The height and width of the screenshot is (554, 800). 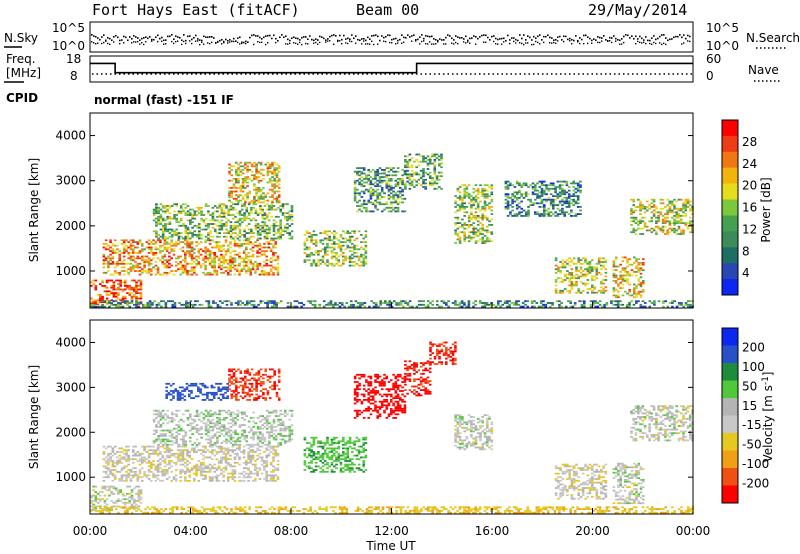 I want to click on colorbar-swatch, so click(x=730, y=207).